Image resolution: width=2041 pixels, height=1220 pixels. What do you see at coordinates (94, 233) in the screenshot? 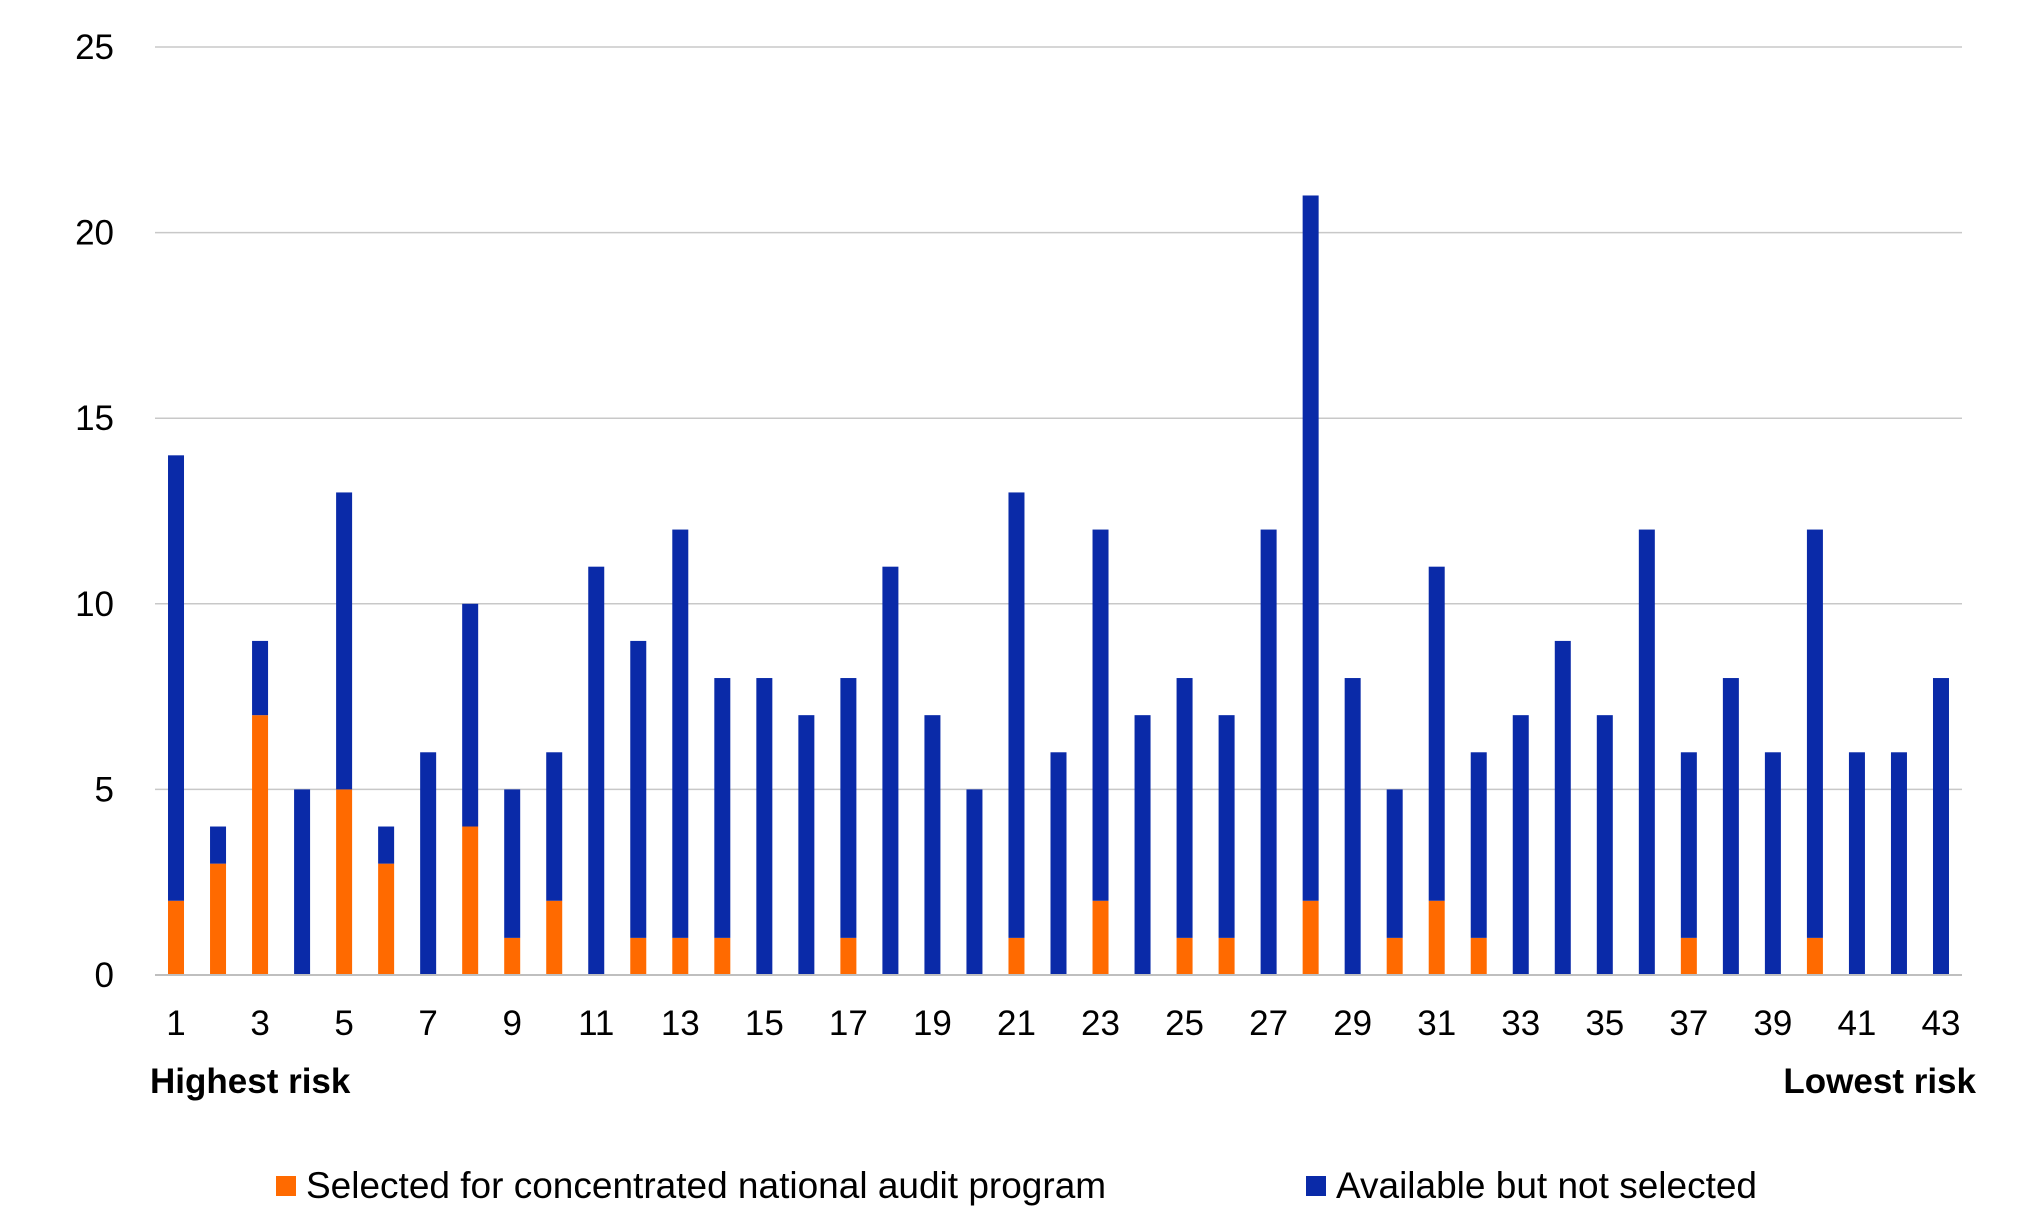
I see `y-tick-label: 20` at bounding box center [94, 233].